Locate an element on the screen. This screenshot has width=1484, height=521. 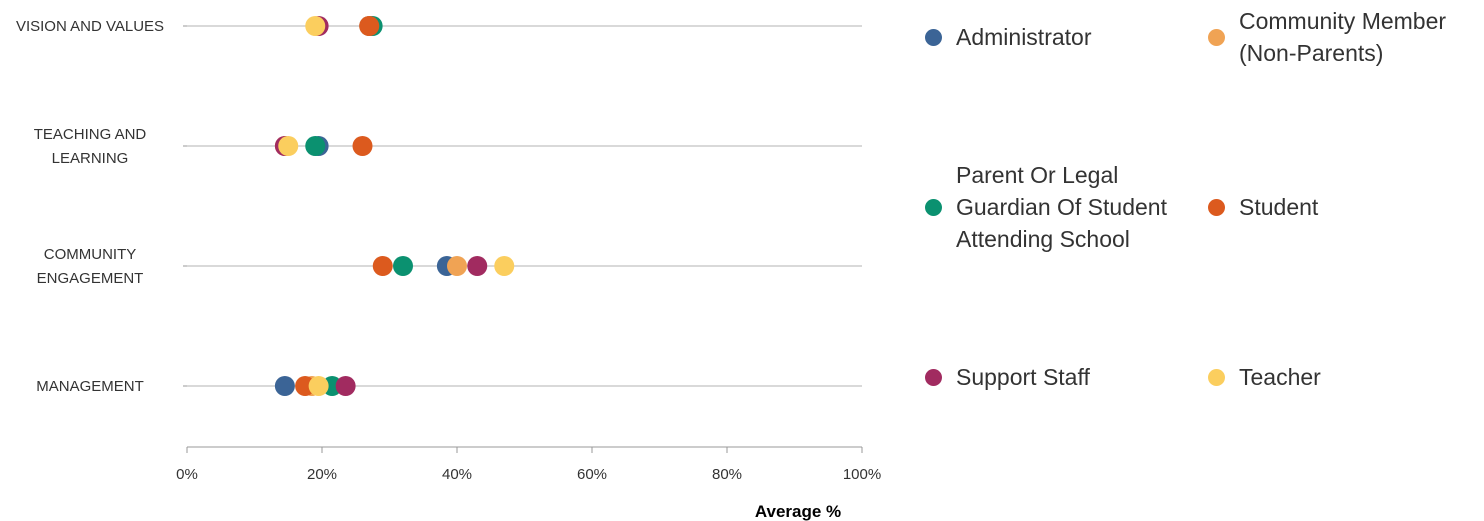
x-tick-label: 100% is located at coordinates (862, 474).